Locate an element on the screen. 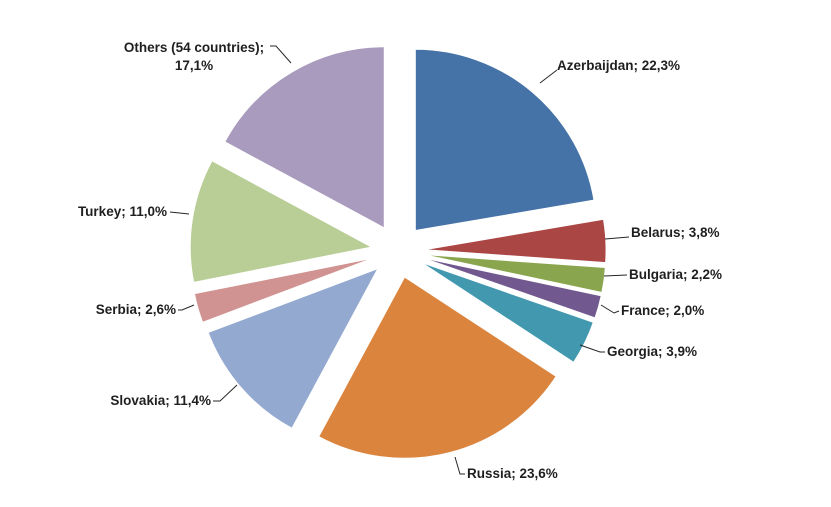 The image size is (831, 507). slice-turkey is located at coordinates (281, 221).